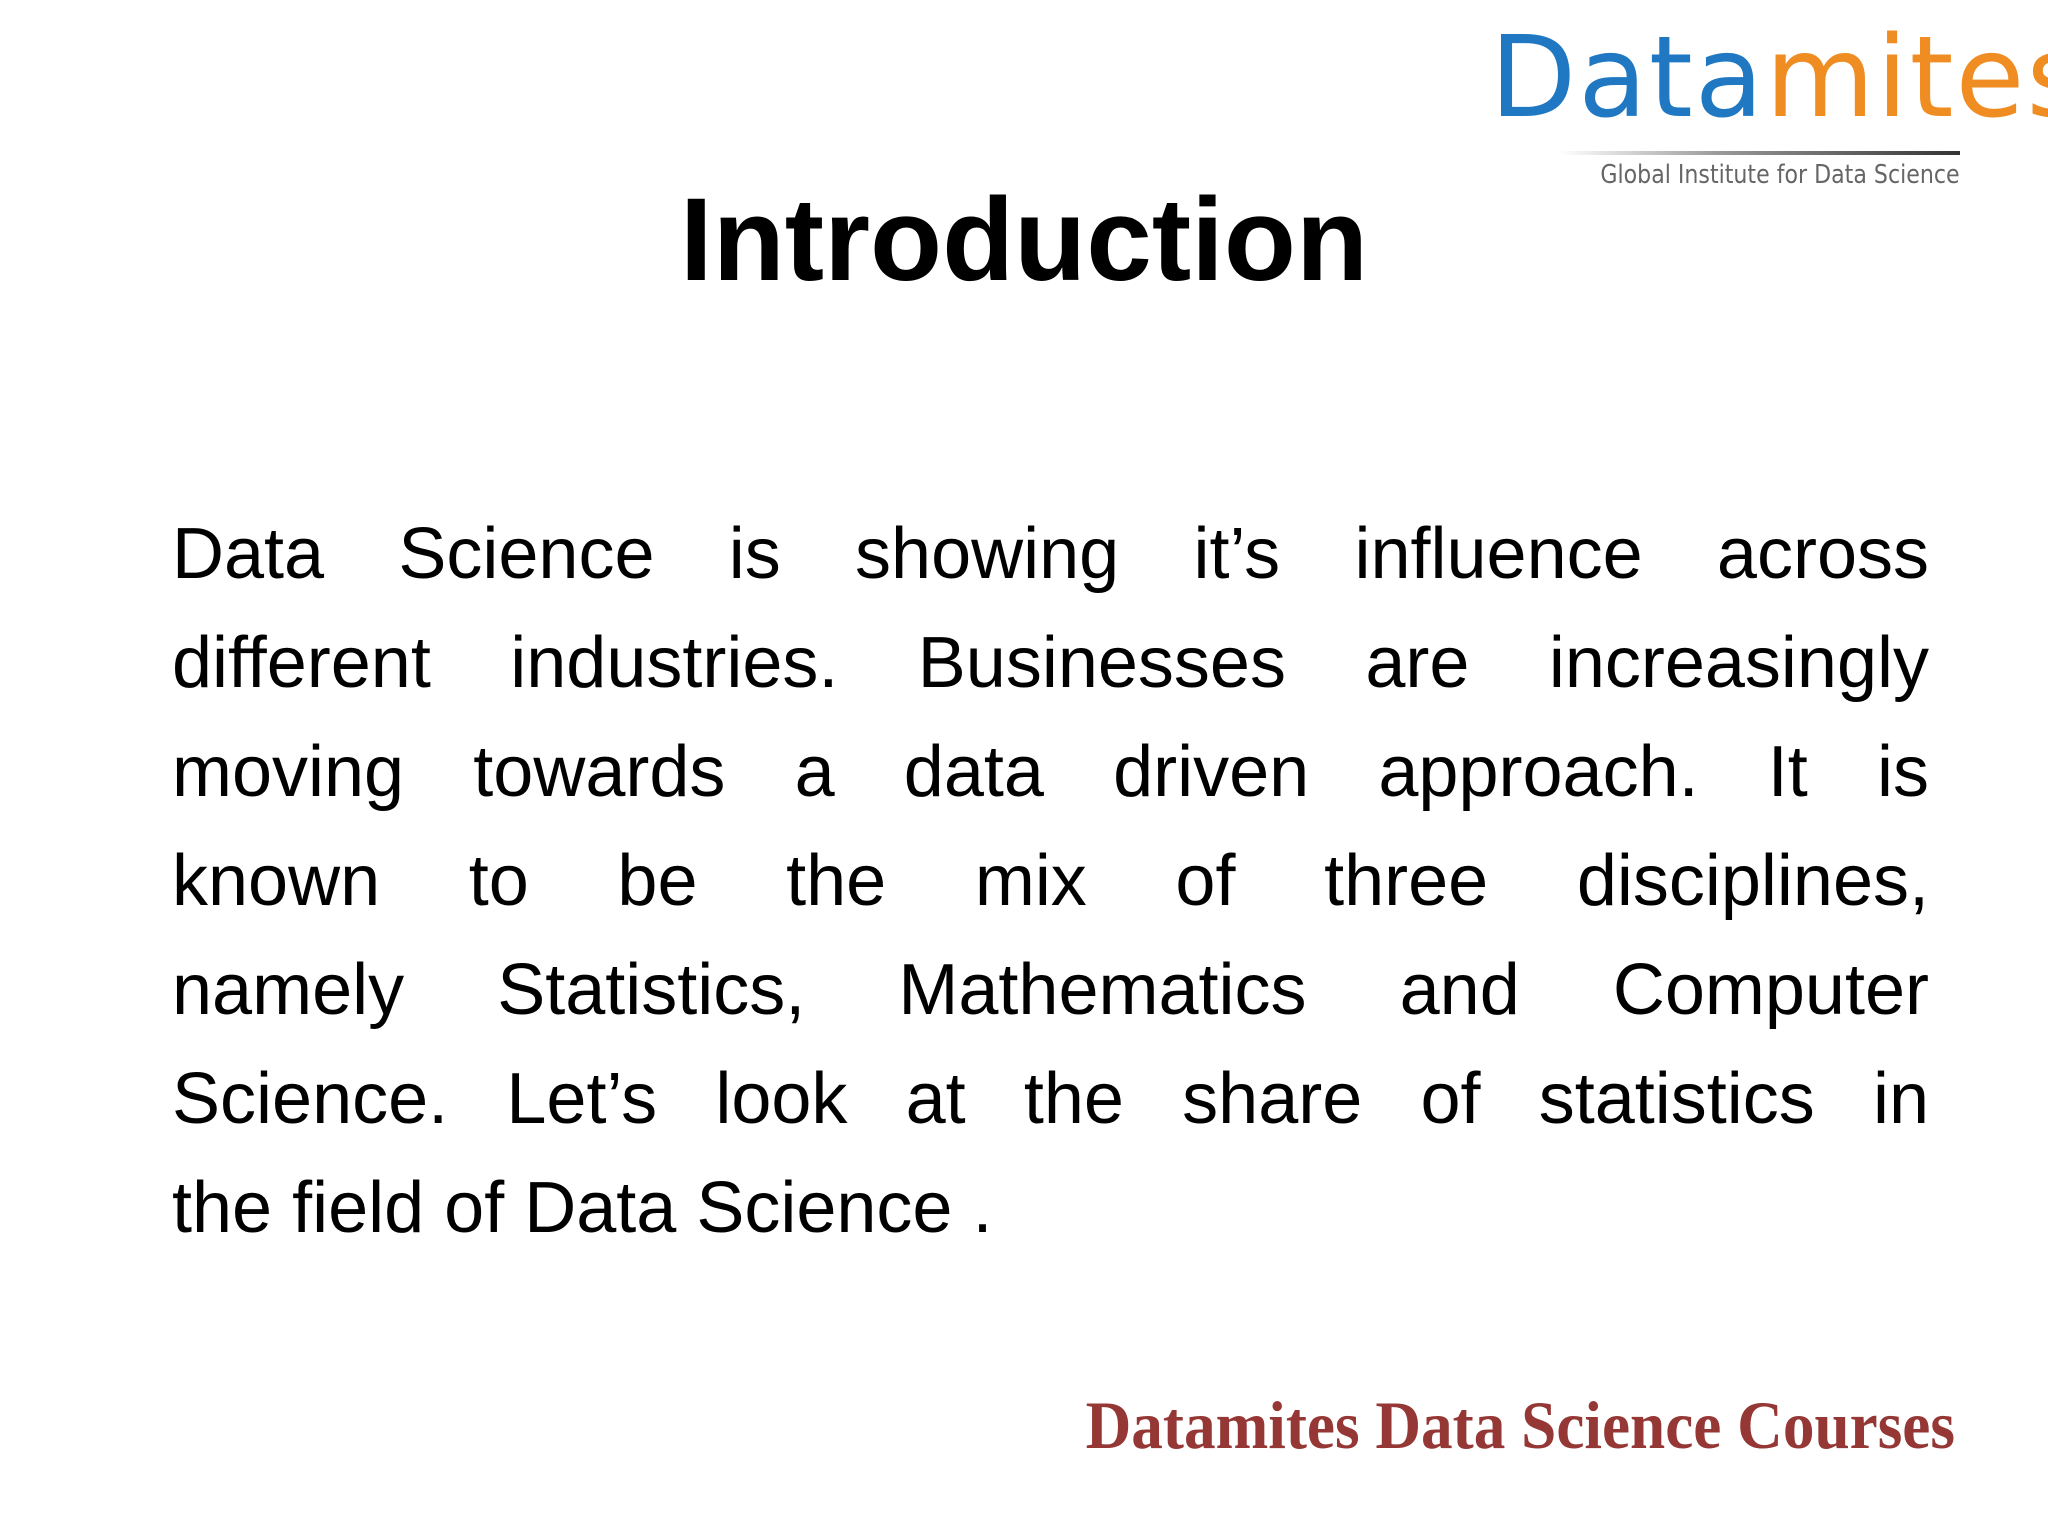  I want to click on slide-title: Introduction, so click(1024, 240).